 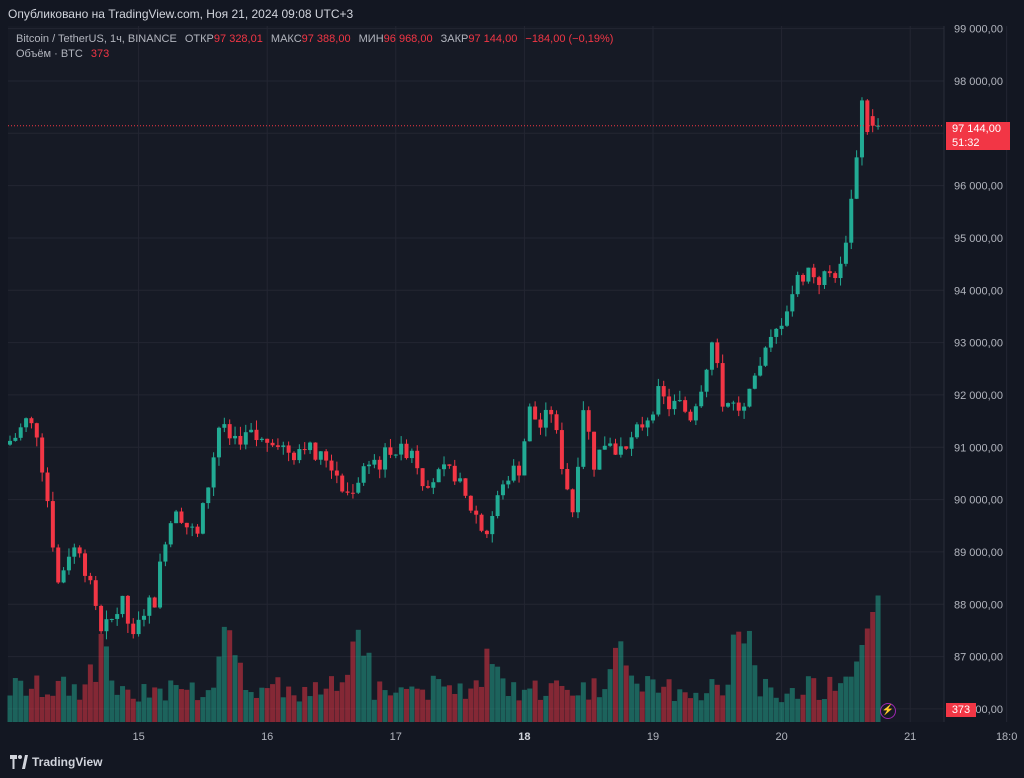 I want to click on x-tick-label: 17, so click(x=396, y=737).